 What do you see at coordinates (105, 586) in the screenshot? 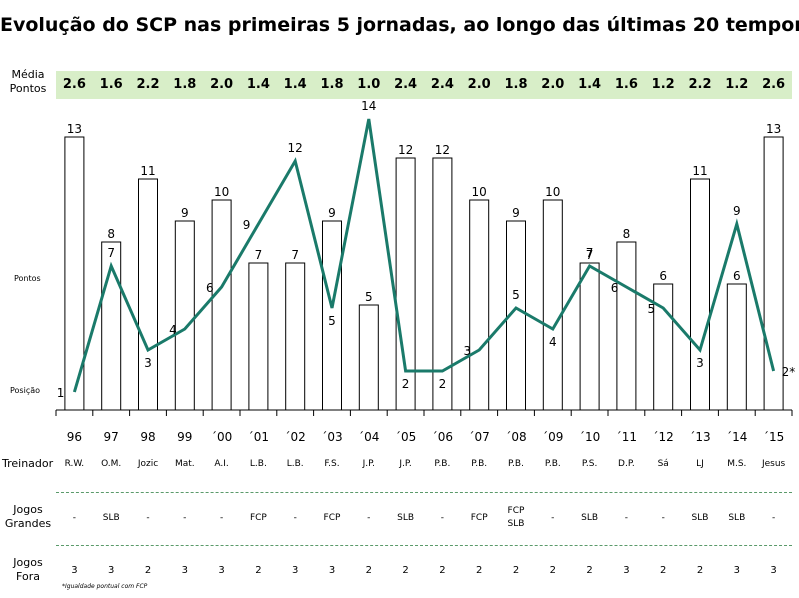
I see `footnote: *Igualdade pontual com FCP` at bounding box center [105, 586].